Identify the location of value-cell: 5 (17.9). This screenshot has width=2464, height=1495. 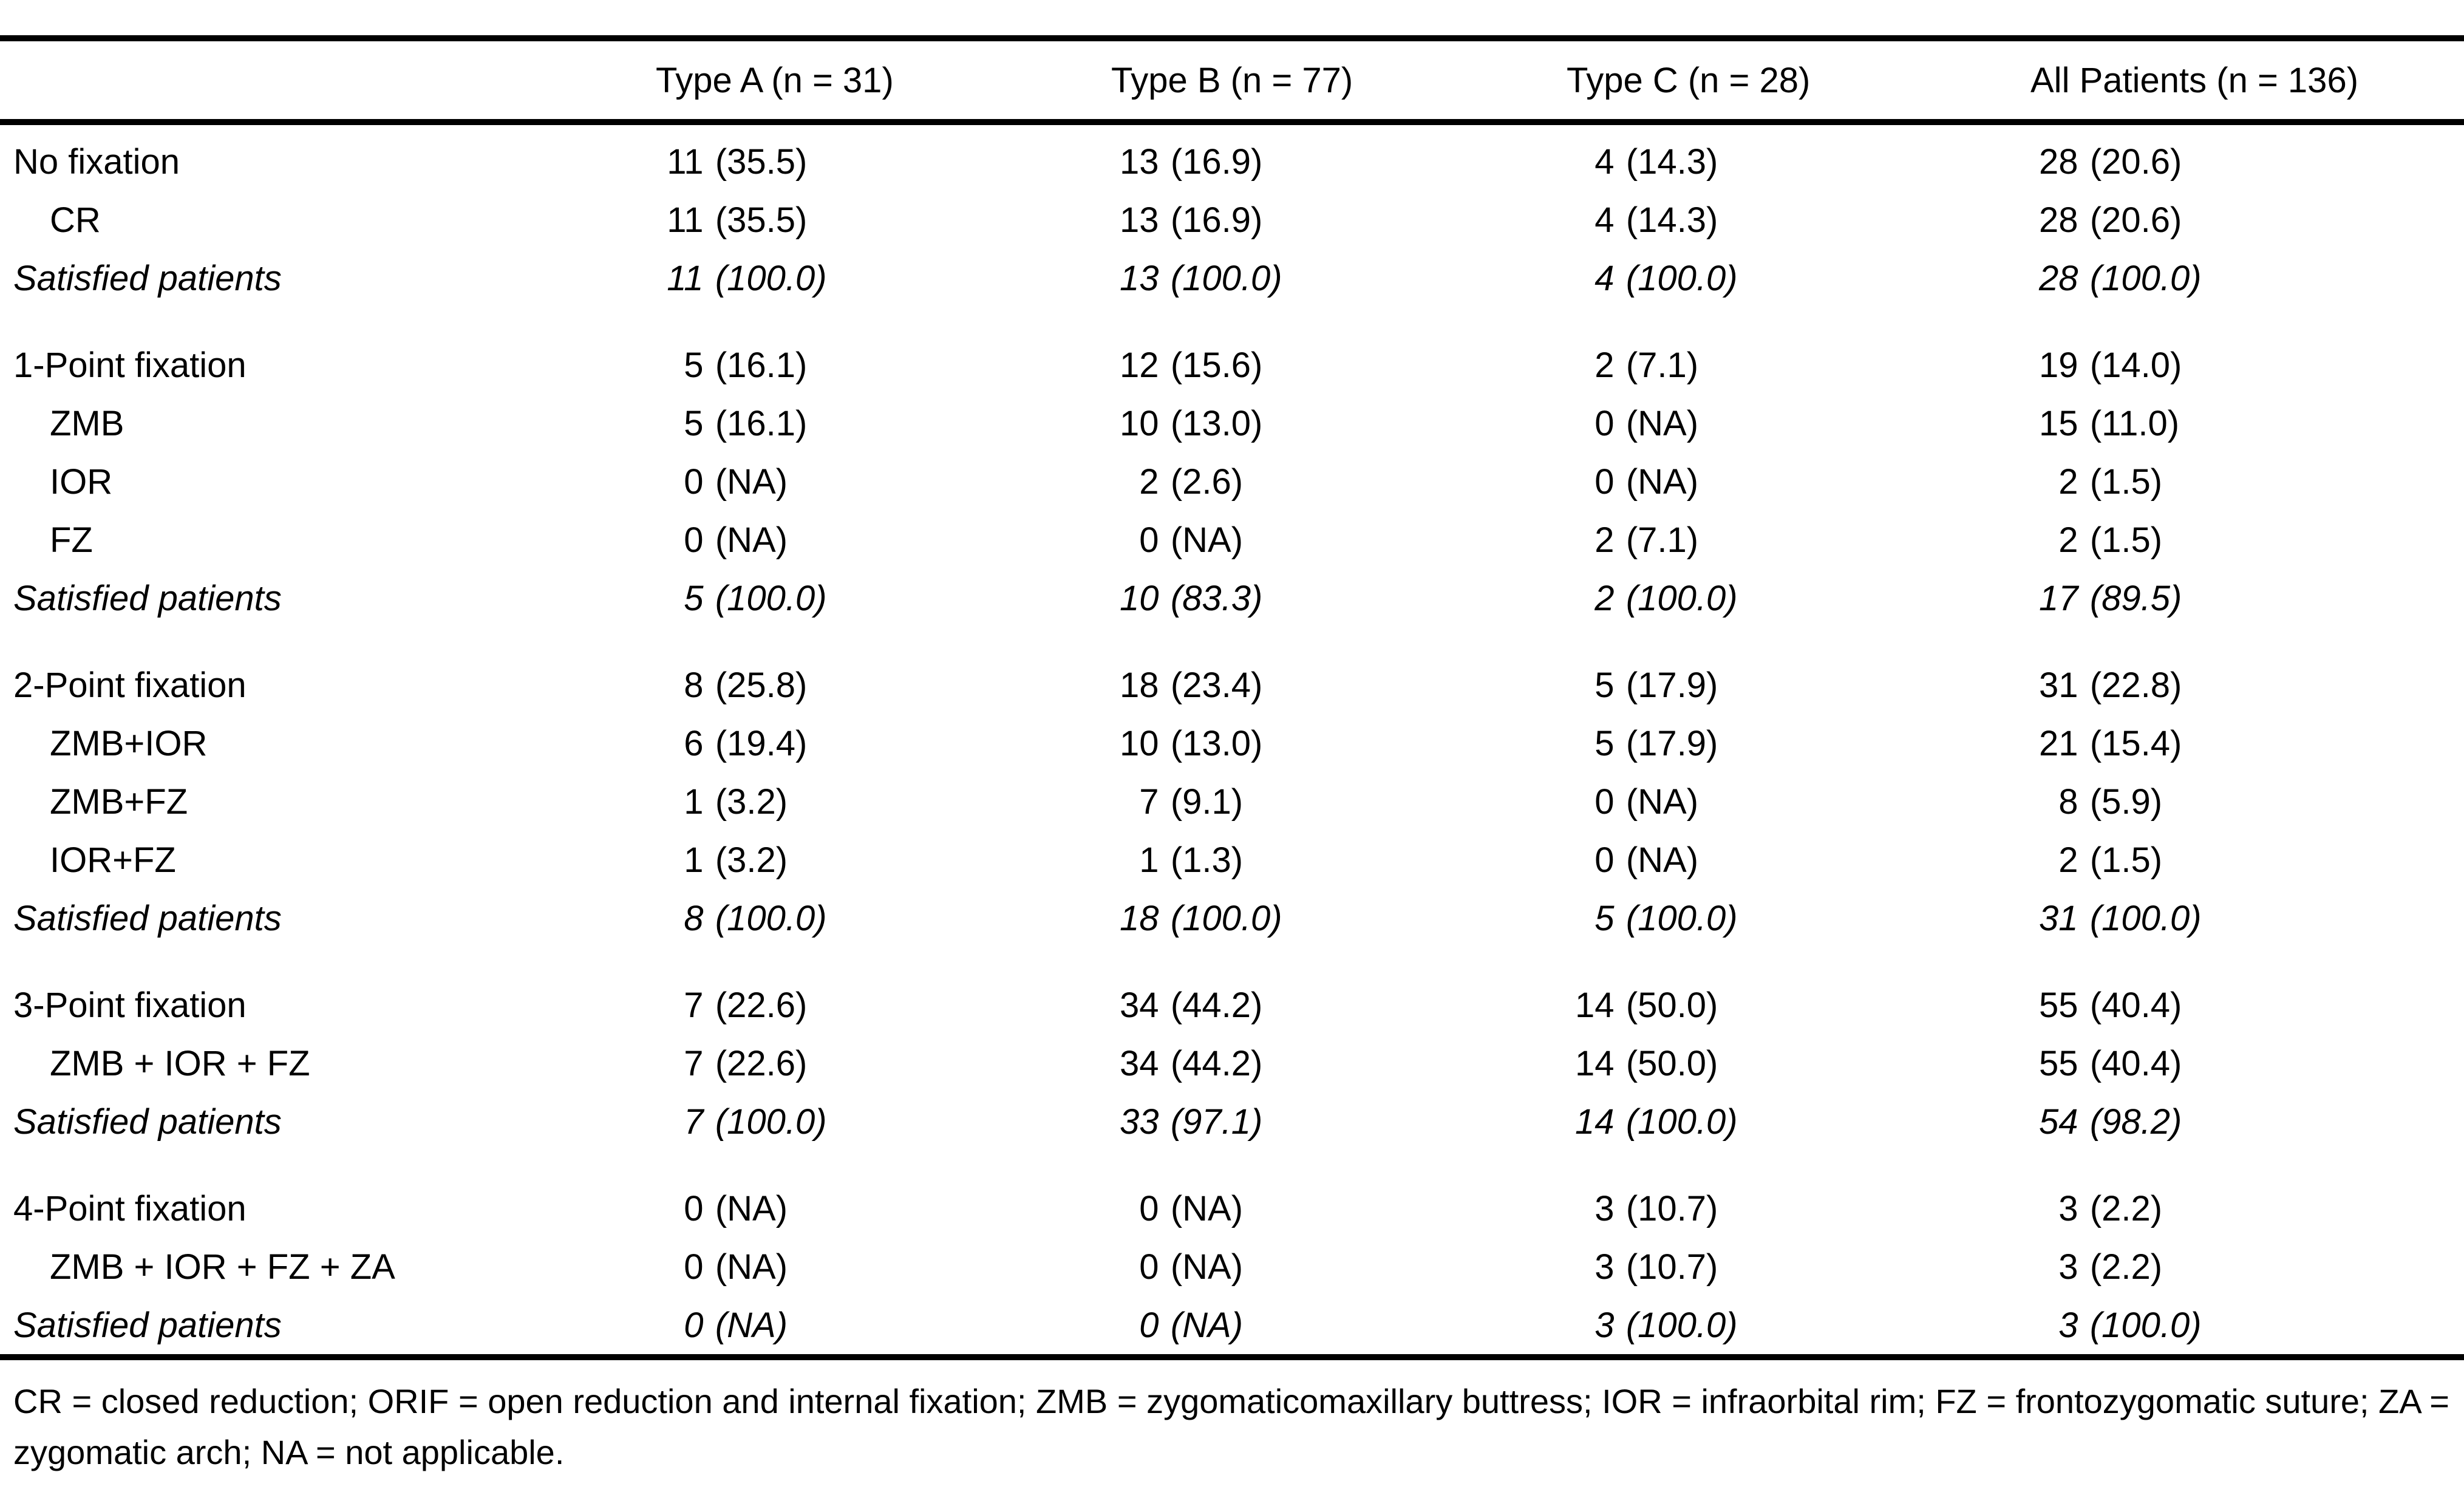
(1799, 685).